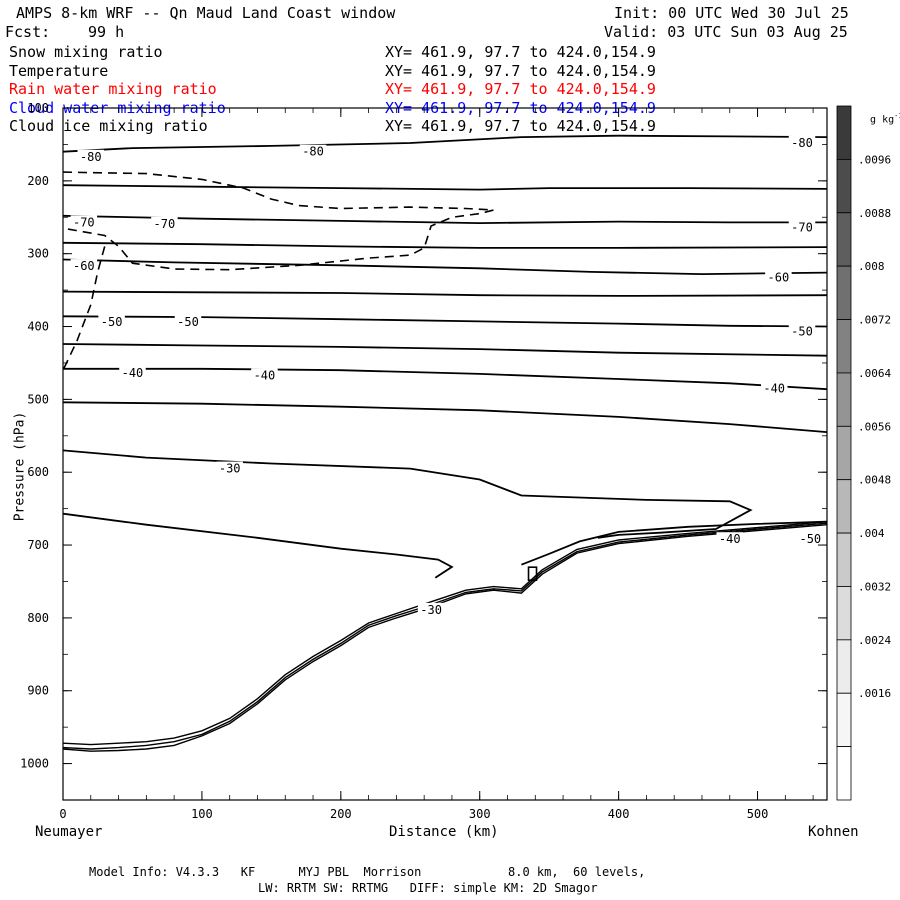 The image size is (900, 900). What do you see at coordinates (113, 89) in the screenshot?
I see `field-name: Rain water mixing ratio` at bounding box center [113, 89].